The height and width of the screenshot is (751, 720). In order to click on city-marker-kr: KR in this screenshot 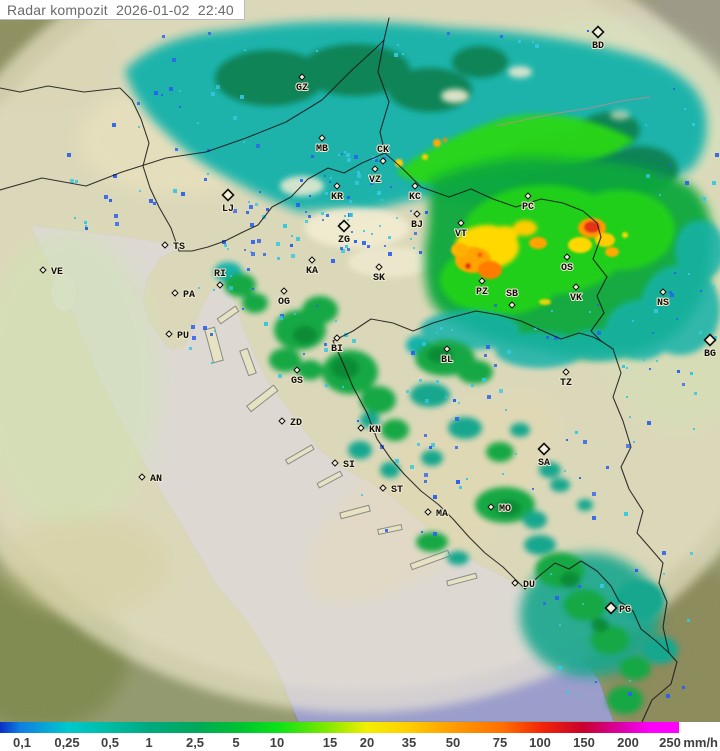, I will do `click(337, 193)`.